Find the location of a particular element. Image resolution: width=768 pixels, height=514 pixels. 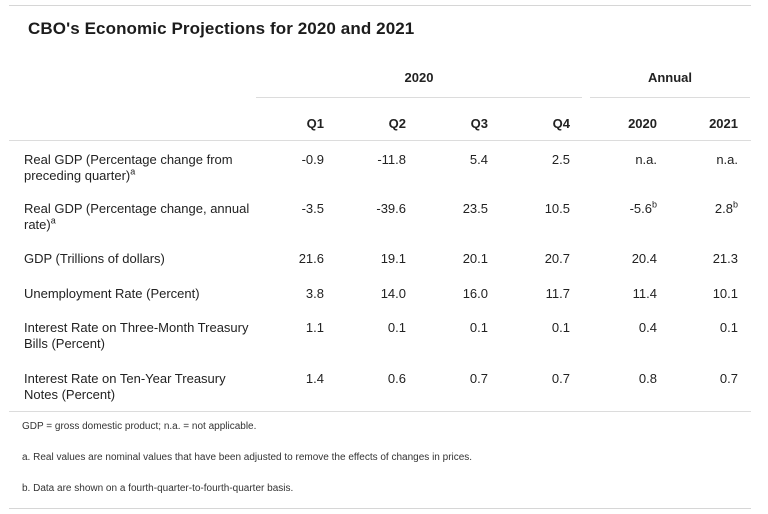

column-header-annual-2021: 2021 is located at coordinates (723, 123).